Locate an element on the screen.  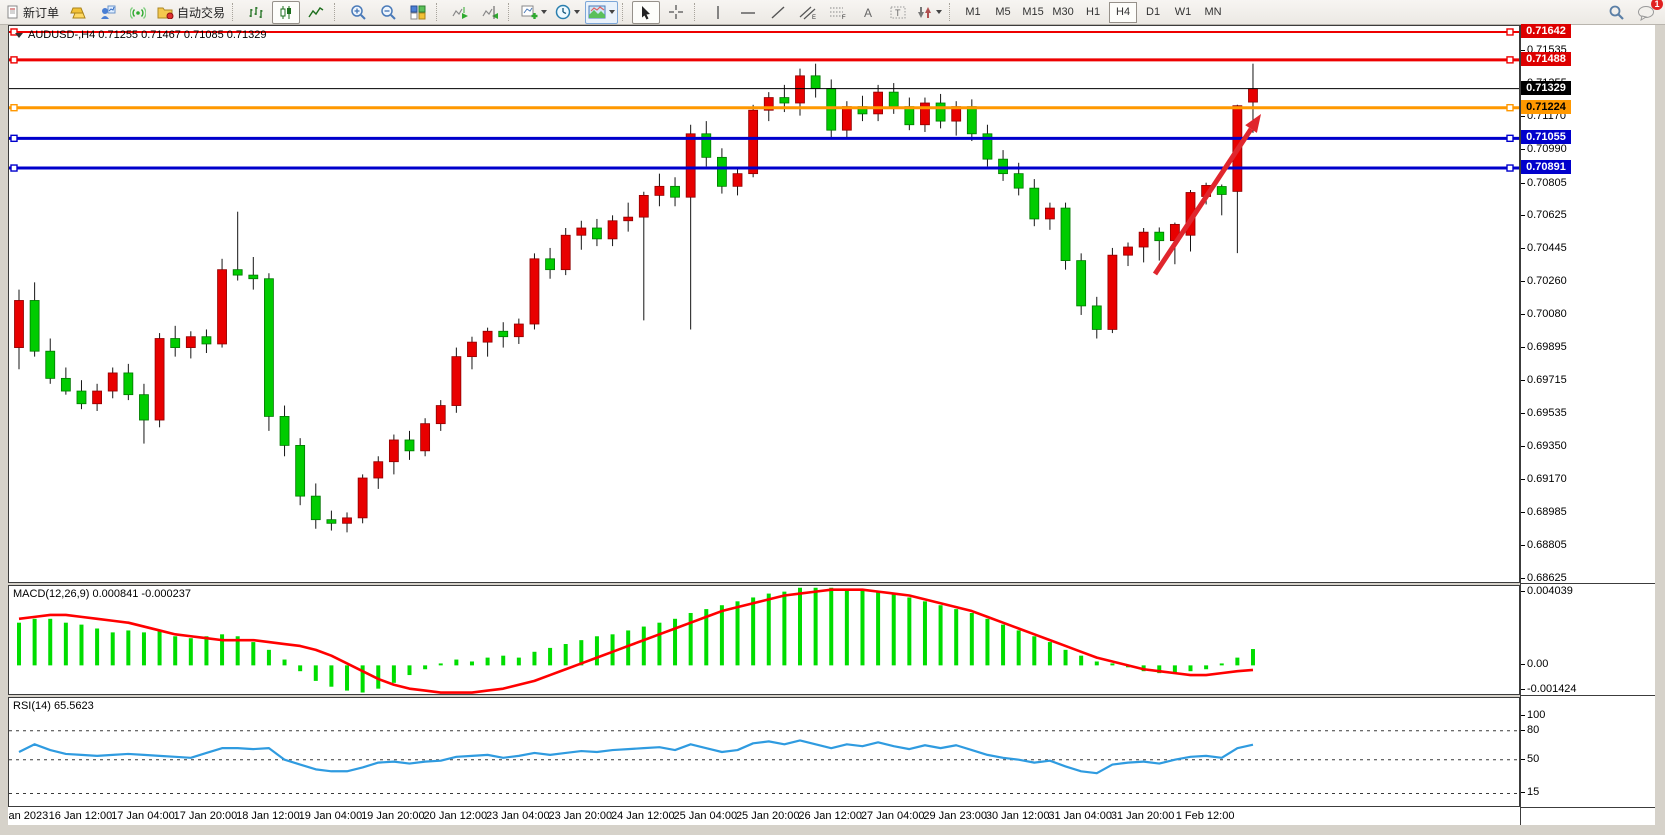
timeframe-button-h1: H1 is located at coordinates (1093, 12).